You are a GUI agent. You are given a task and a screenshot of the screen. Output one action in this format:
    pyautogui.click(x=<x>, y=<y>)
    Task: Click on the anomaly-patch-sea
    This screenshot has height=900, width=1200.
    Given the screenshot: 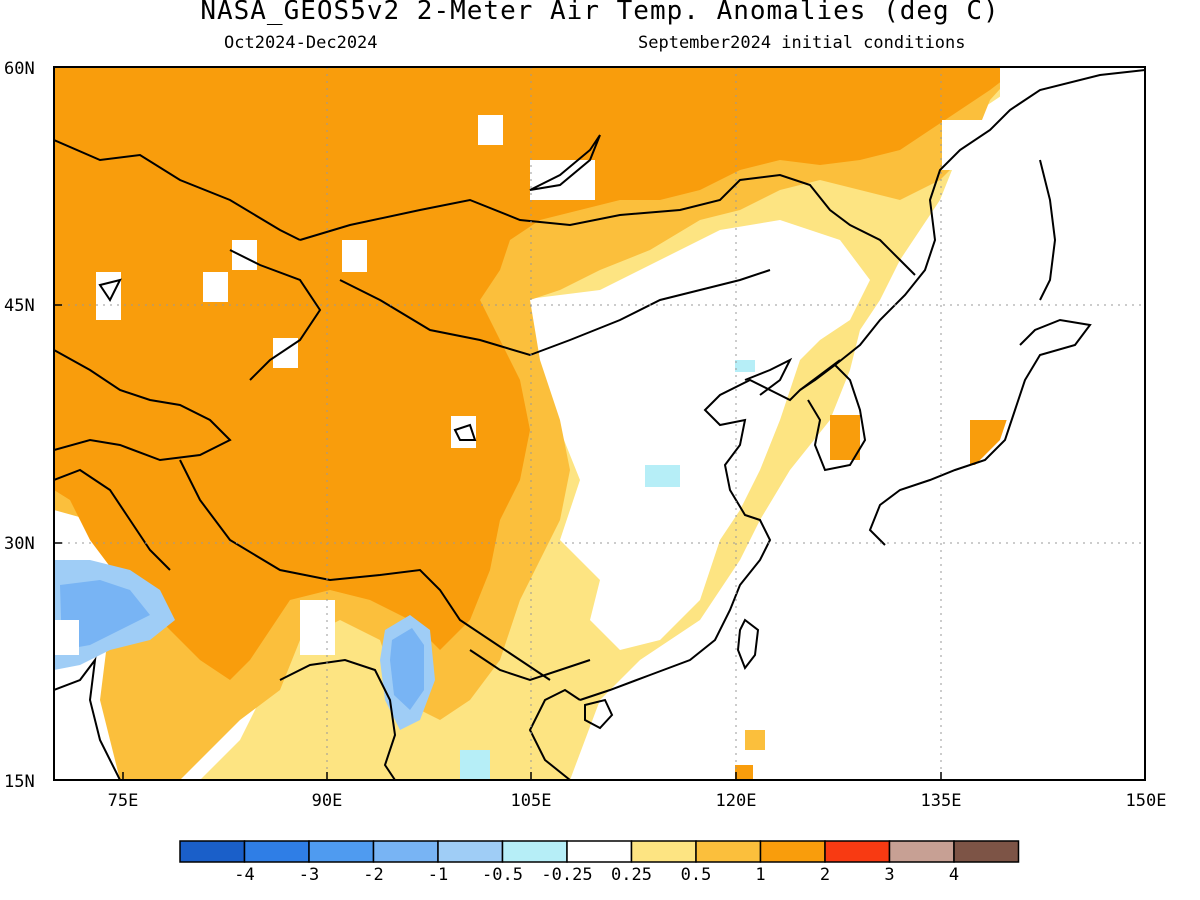 What is the action you would take?
    pyautogui.click(x=744, y=772)
    